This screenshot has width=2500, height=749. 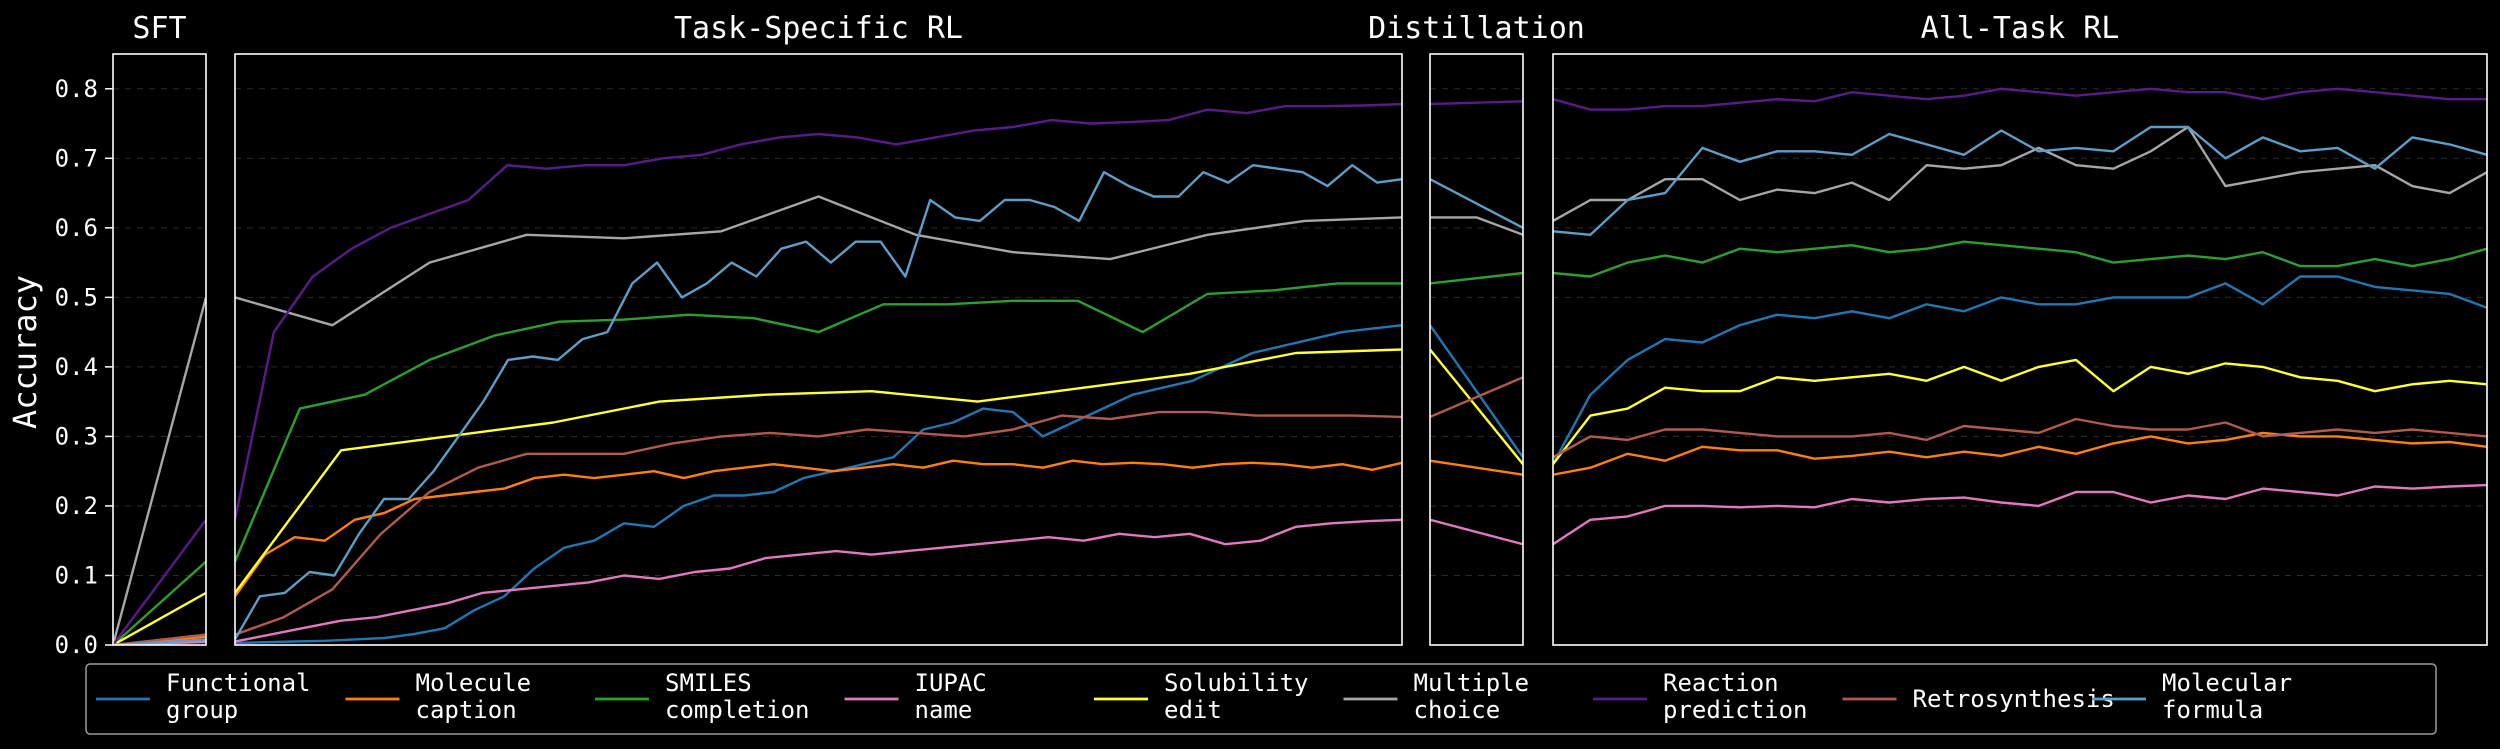 I want to click on series-line-mc-distill, so click(x=1476, y=467).